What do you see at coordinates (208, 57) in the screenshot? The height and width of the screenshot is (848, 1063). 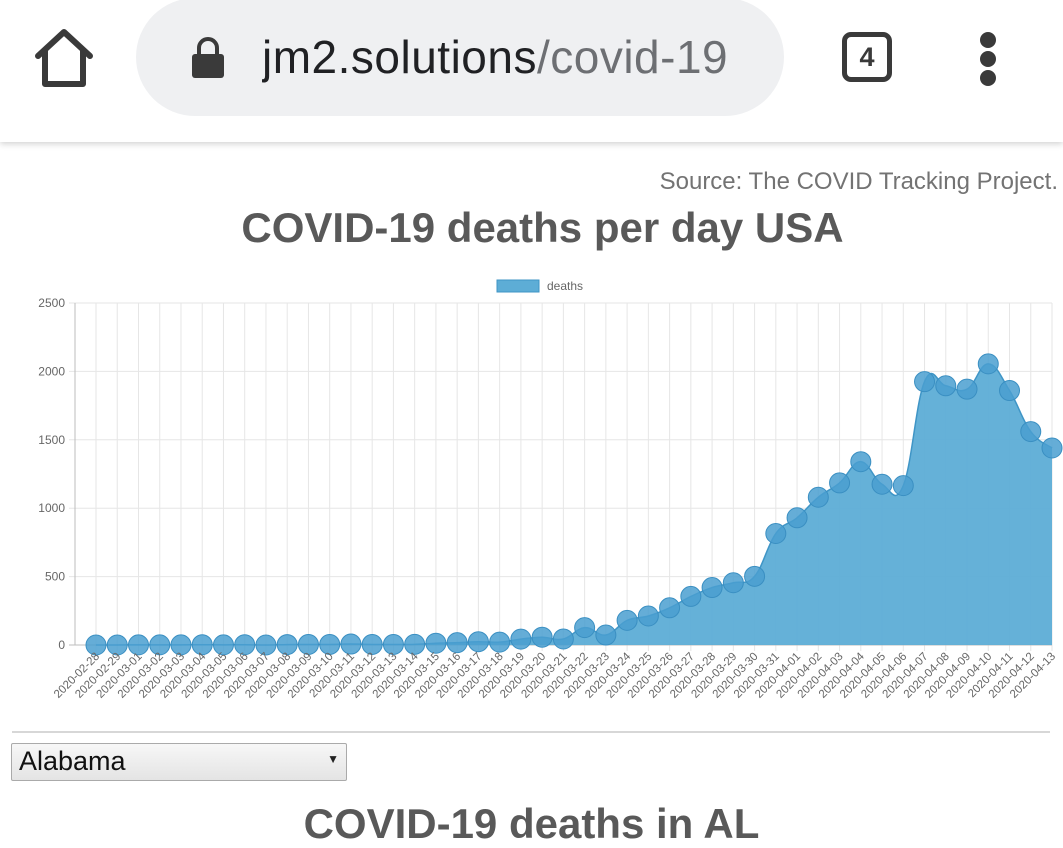 I see `lock-icon` at bounding box center [208, 57].